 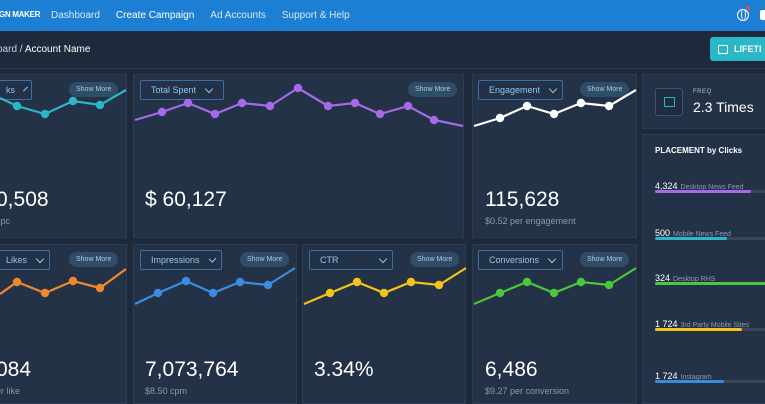 What do you see at coordinates (155, 15) in the screenshot?
I see `nav-create-campaign: Create Campaign` at bounding box center [155, 15].